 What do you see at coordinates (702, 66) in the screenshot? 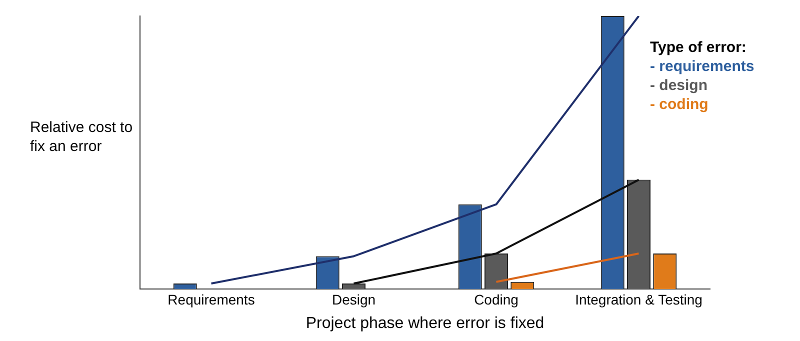
I see `series-label: - requirements` at bounding box center [702, 66].